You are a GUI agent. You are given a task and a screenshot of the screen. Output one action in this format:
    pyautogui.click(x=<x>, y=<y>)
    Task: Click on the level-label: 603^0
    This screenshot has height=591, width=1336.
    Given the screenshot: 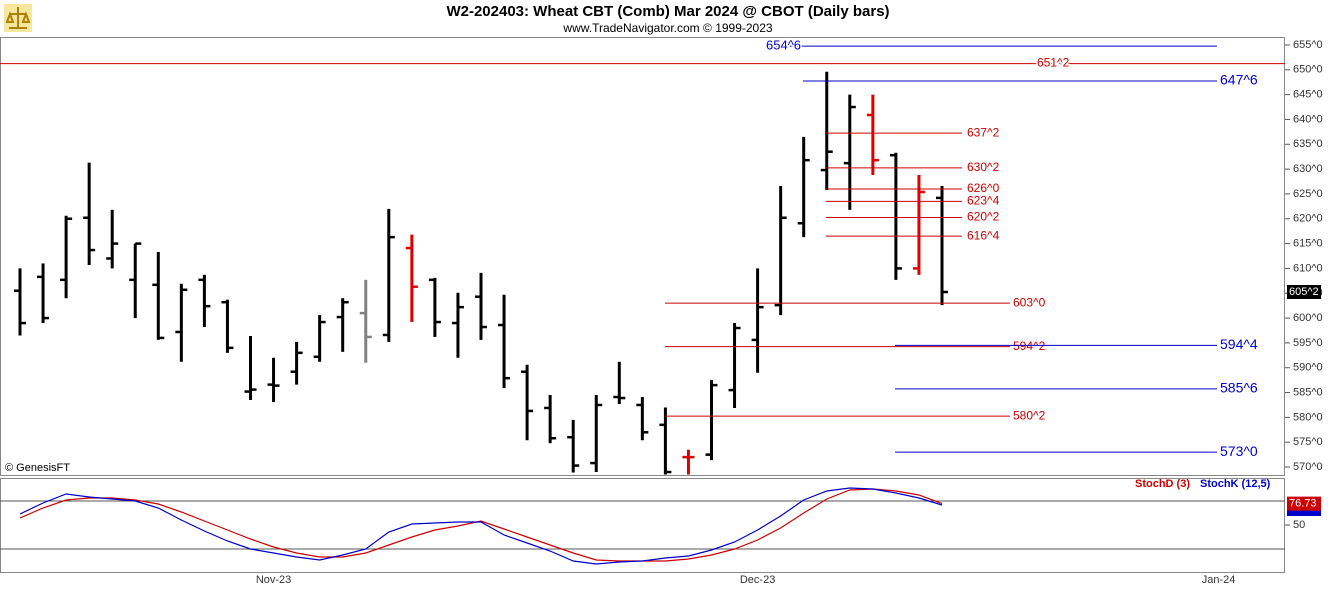 What is the action you would take?
    pyautogui.click(x=1029, y=302)
    